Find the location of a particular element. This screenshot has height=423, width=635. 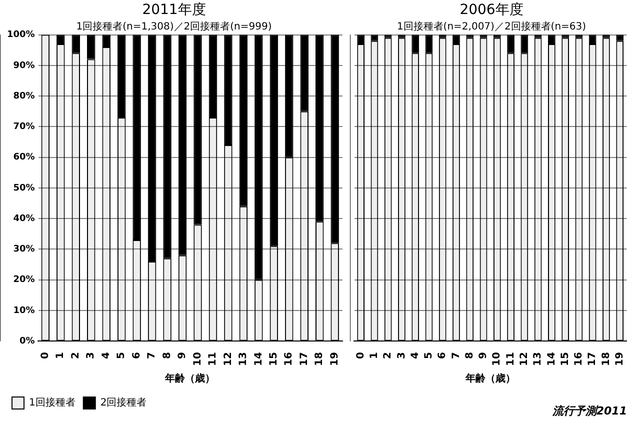

y-tick-label: 0% is located at coordinates (27, 341).